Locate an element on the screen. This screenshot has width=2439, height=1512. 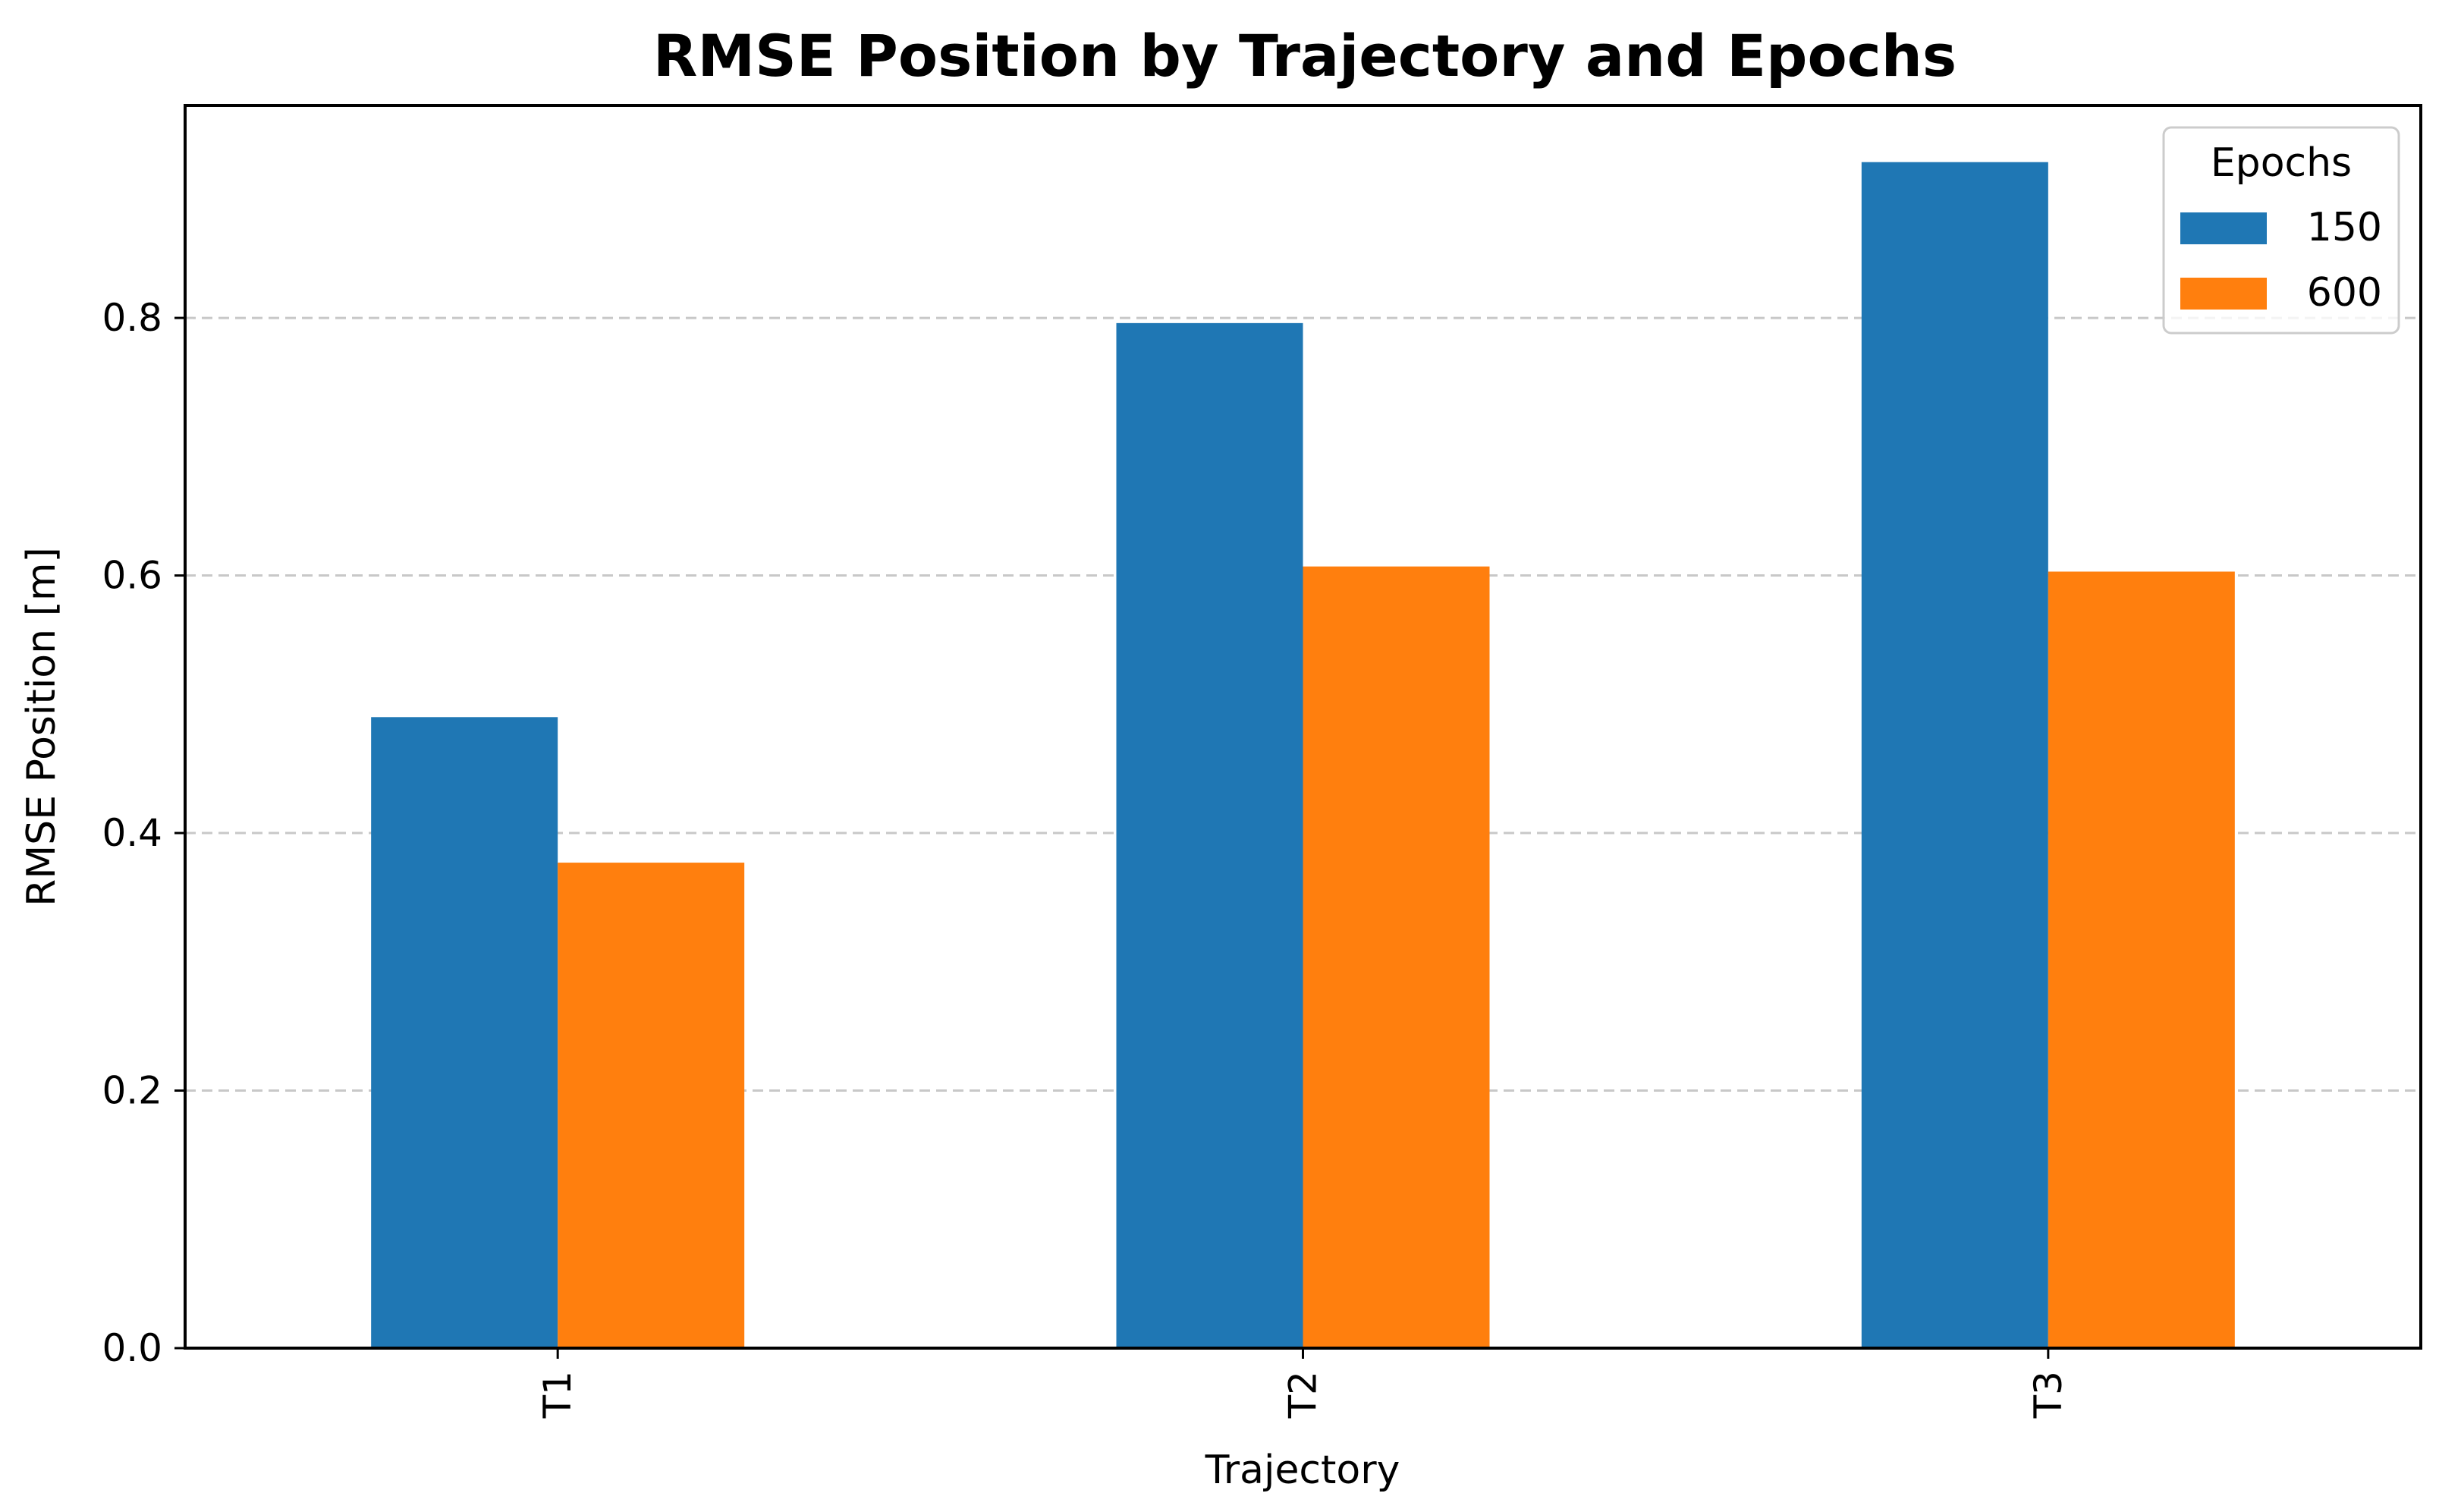
x-tick-label: T3 is located at coordinates (2048, 1395).